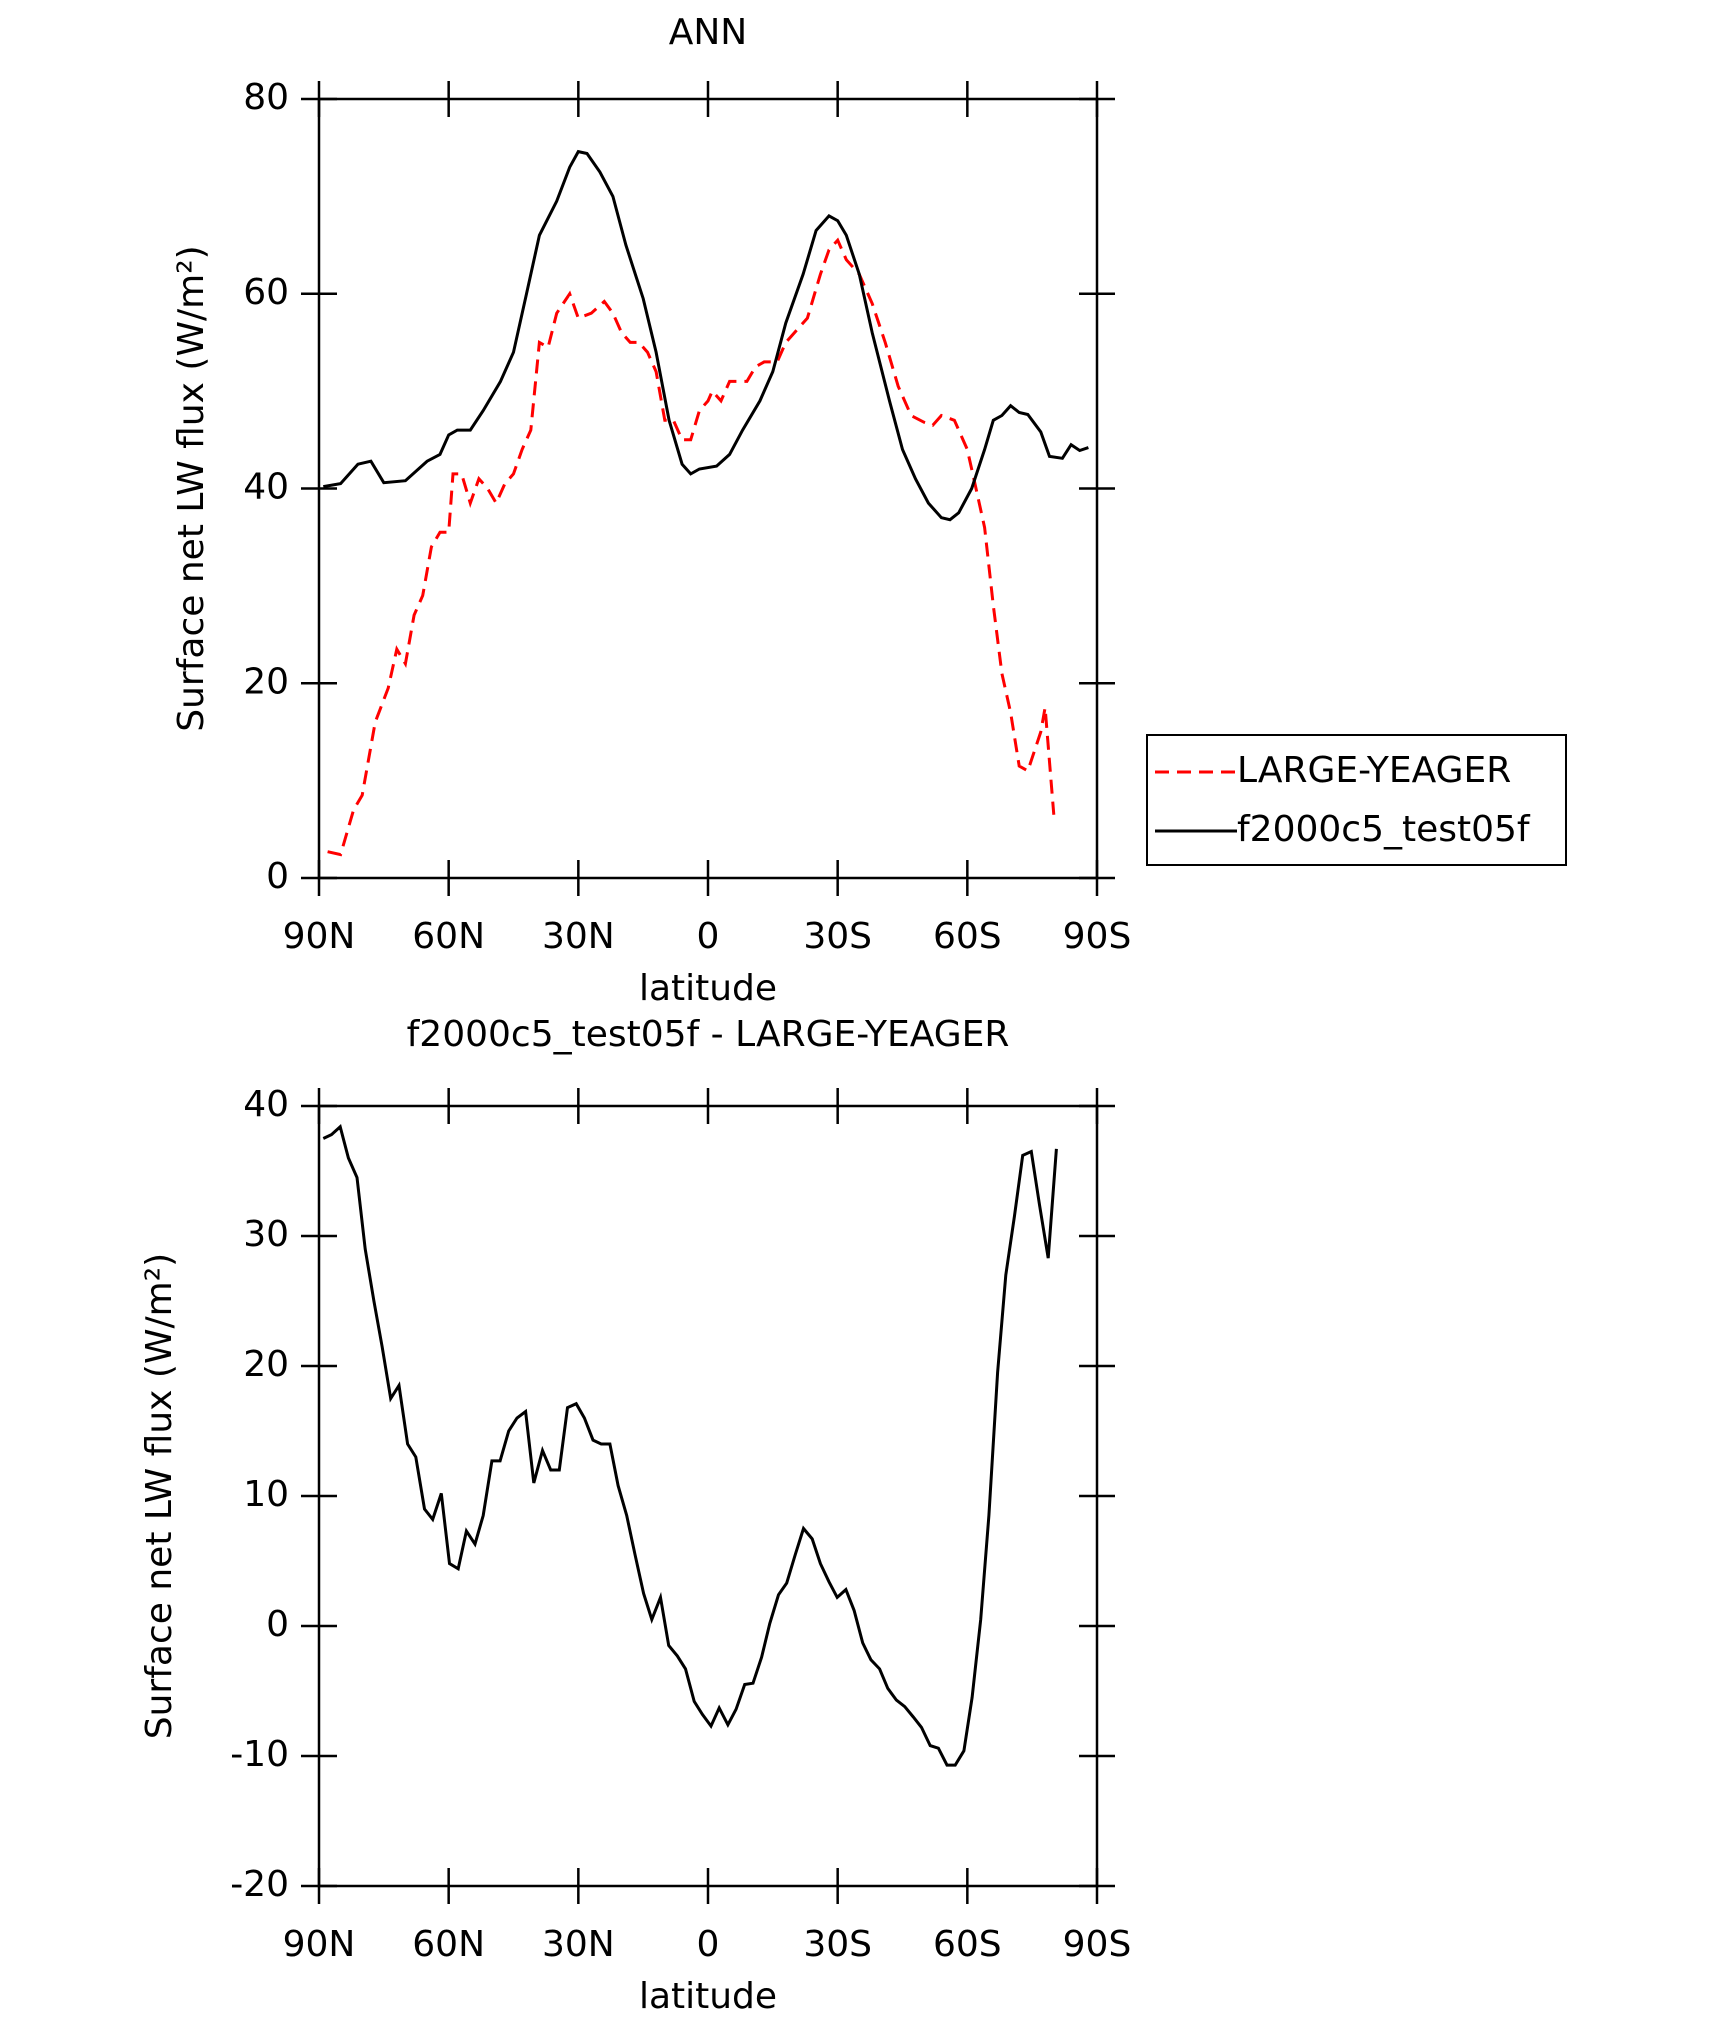 Image resolution: width=1710 pixels, height=2021 pixels. Describe the element at coordinates (259, 1754) in the screenshot. I see `y-tick-label: -10` at that location.